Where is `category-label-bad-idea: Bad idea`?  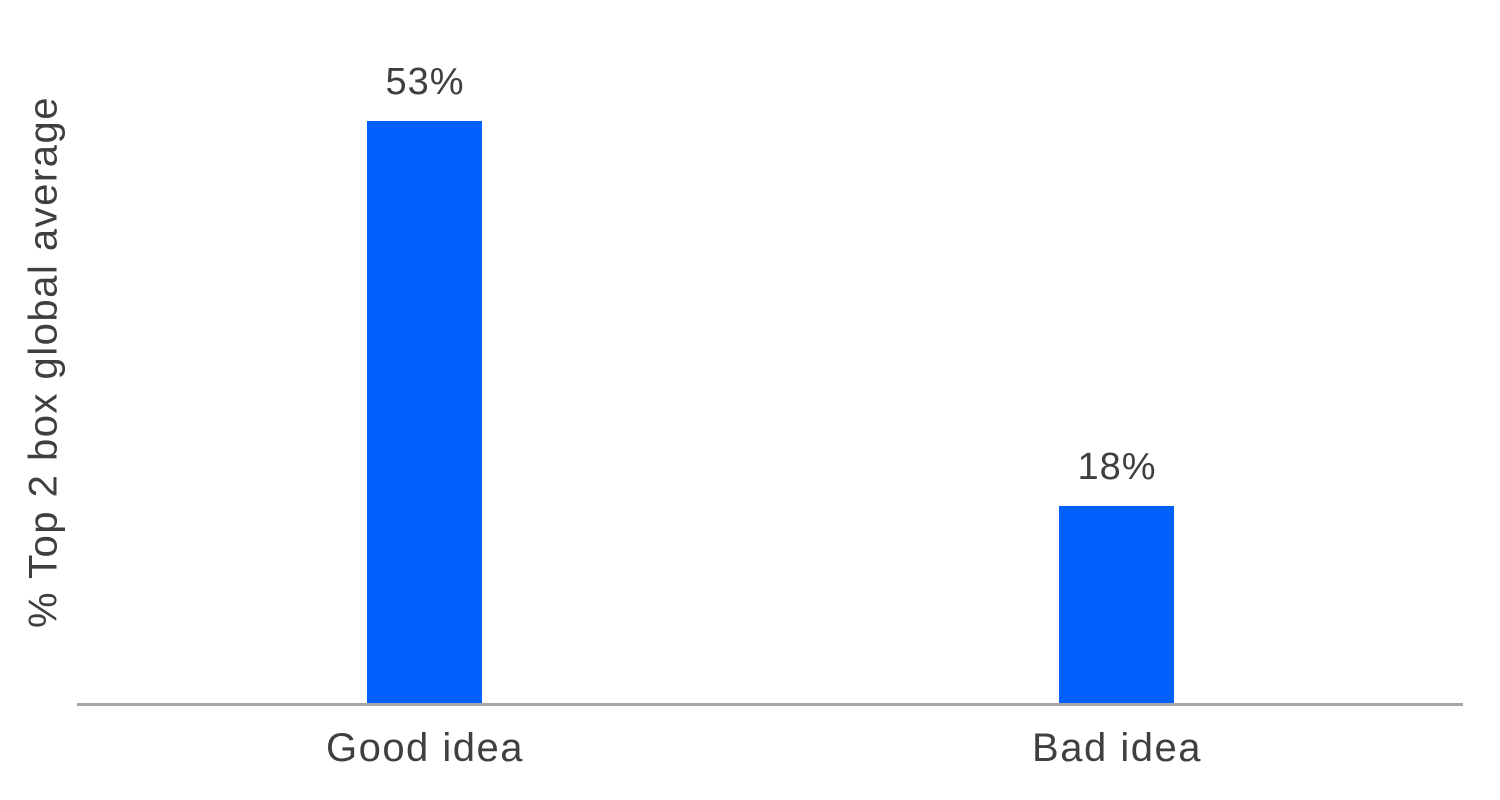 category-label-bad-idea: Bad idea is located at coordinates (1117, 748).